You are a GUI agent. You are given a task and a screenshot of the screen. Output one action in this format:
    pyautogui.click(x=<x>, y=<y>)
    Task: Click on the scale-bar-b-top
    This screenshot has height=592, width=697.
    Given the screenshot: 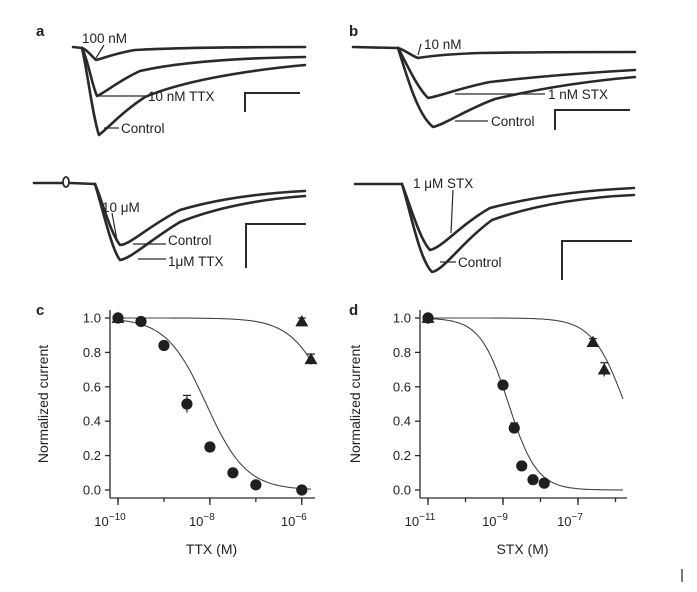 What is the action you would take?
    pyautogui.click(x=592, y=119)
    